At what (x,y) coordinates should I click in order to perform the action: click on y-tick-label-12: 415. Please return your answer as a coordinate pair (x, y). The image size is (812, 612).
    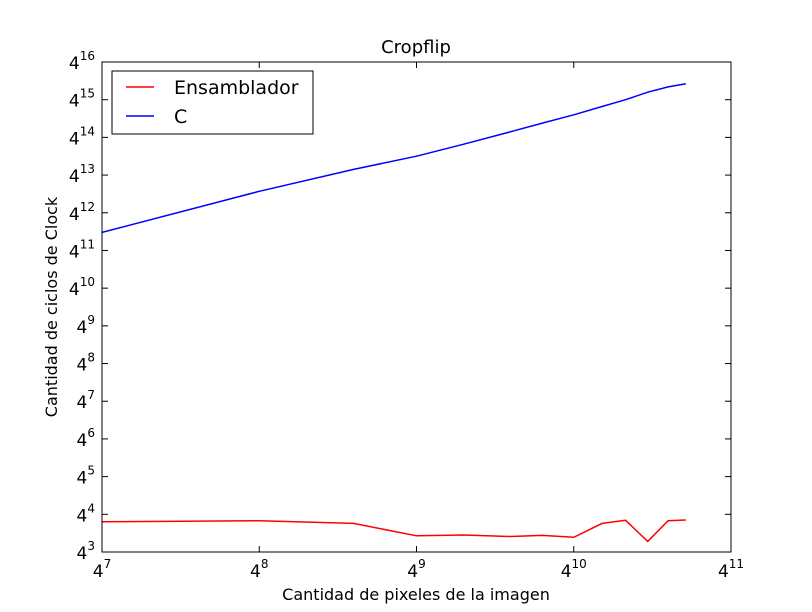
    Looking at the image, I should click on (82, 99).